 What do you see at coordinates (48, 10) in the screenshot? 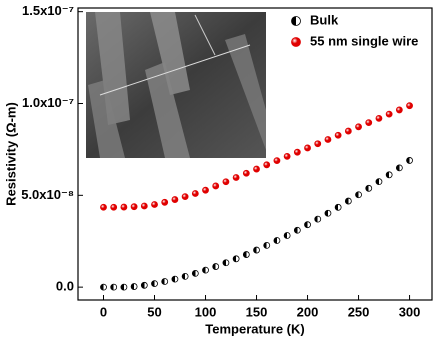
I see `y-tick-label: 1.5x10⁻⁷` at bounding box center [48, 10].